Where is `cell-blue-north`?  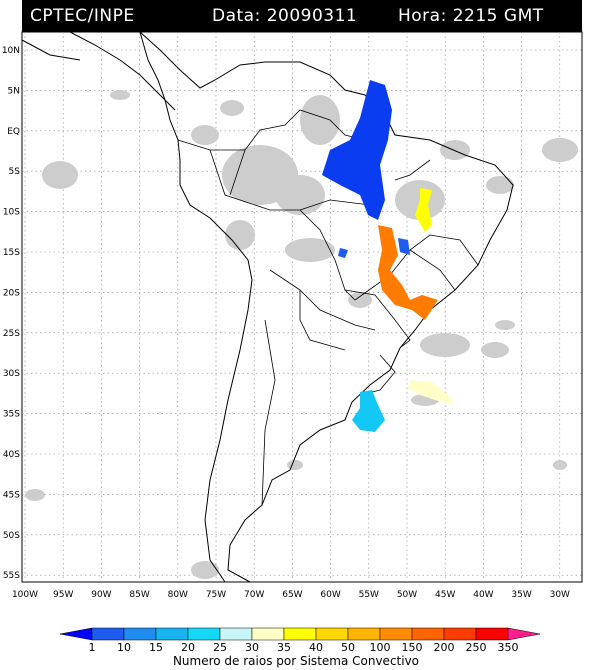
cell-blue-north is located at coordinates (357, 150).